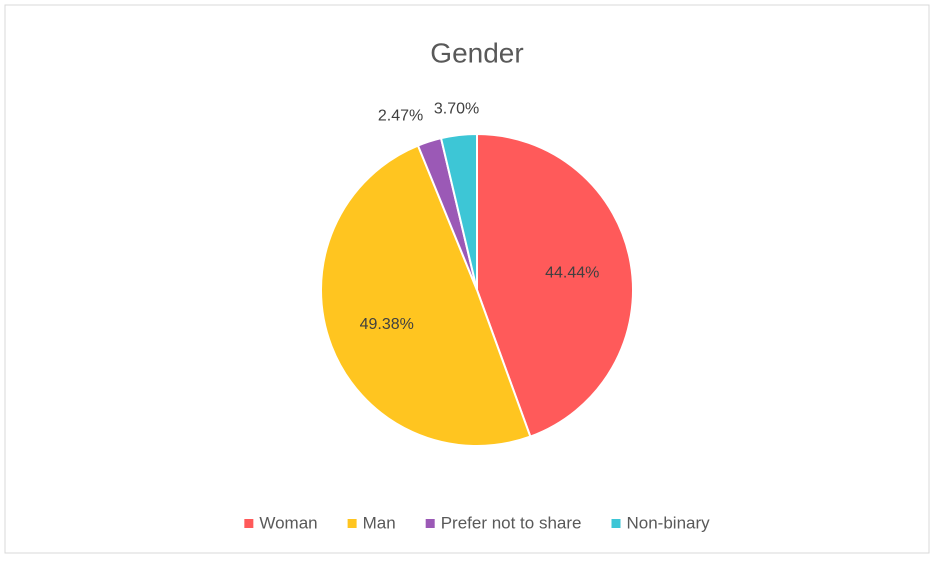 The width and height of the screenshot is (935, 561). What do you see at coordinates (379, 522) in the screenshot?
I see `legend-label: Man` at bounding box center [379, 522].